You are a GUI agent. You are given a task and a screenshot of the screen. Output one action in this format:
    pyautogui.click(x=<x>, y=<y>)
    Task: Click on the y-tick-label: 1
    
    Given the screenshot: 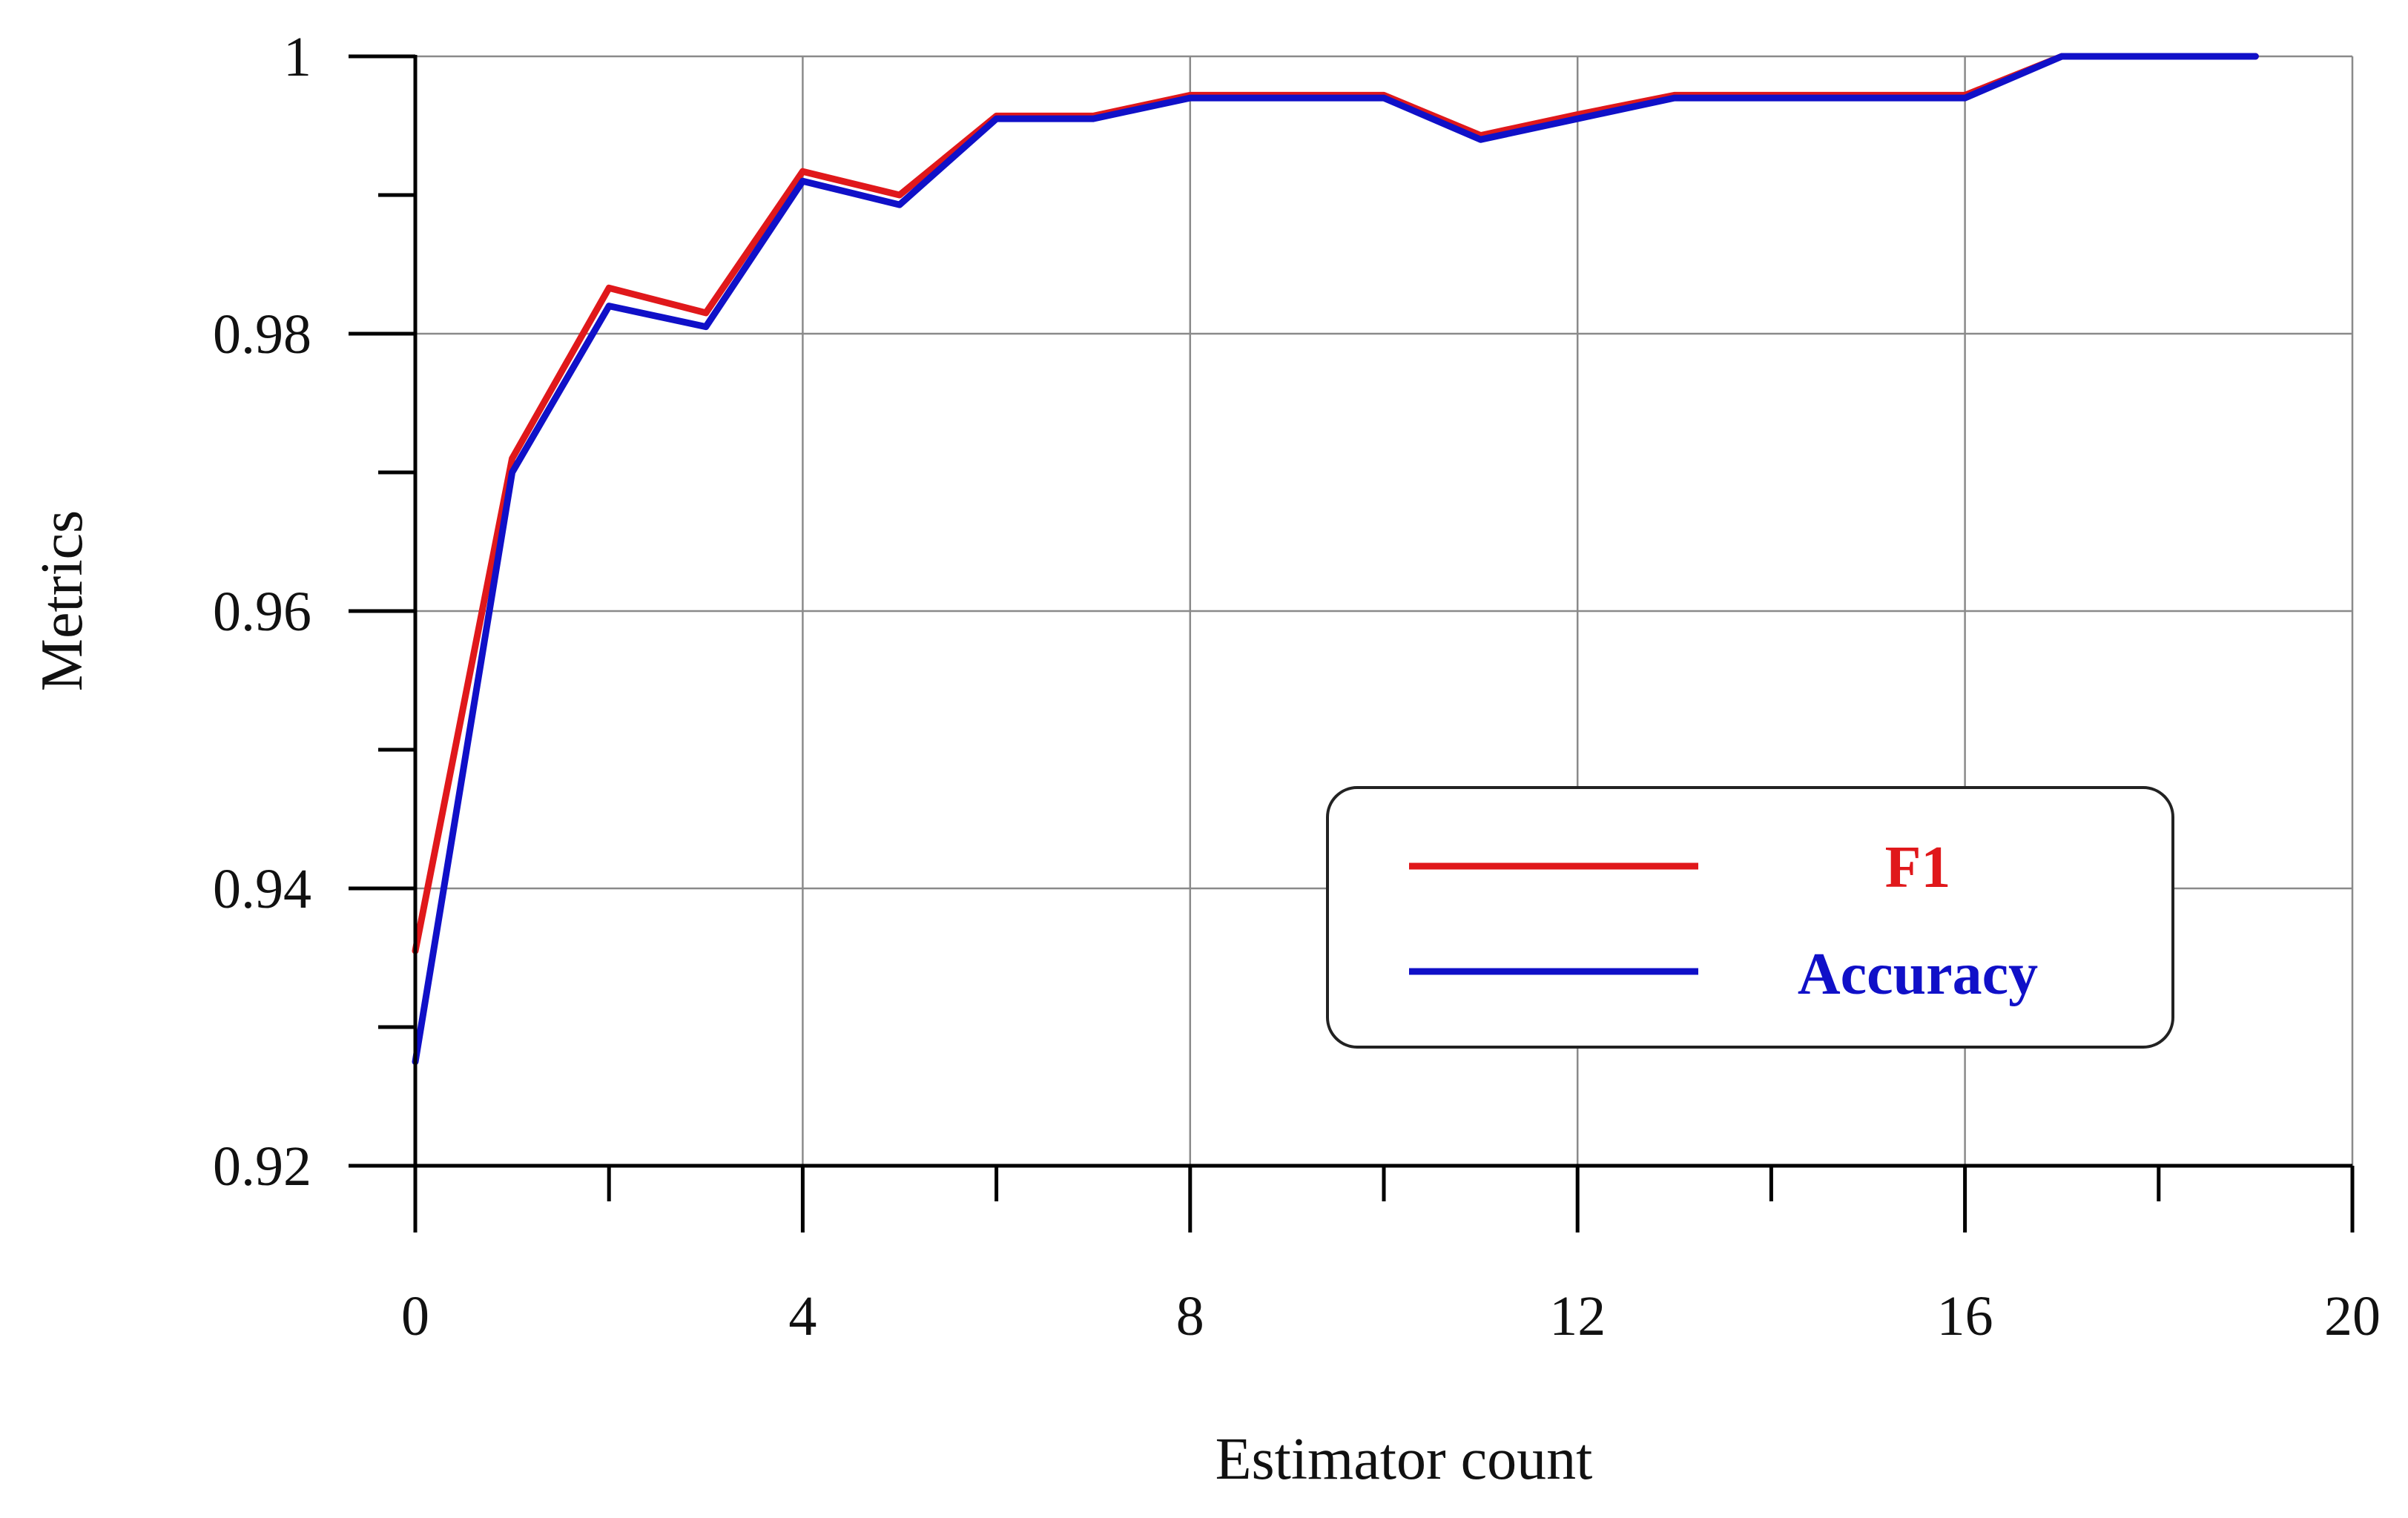 What is the action you would take?
    pyautogui.click(x=297, y=57)
    